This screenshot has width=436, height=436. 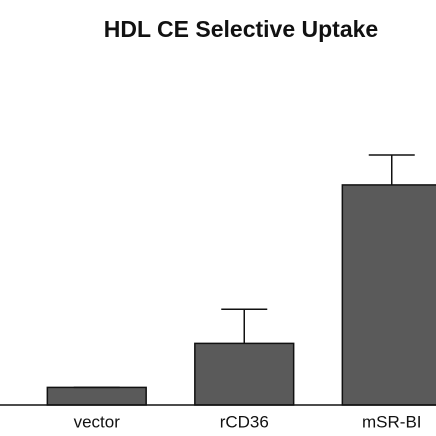 What do you see at coordinates (241, 29) in the screenshot?
I see `chart-title: HDL CE Selective Uptake` at bounding box center [241, 29].